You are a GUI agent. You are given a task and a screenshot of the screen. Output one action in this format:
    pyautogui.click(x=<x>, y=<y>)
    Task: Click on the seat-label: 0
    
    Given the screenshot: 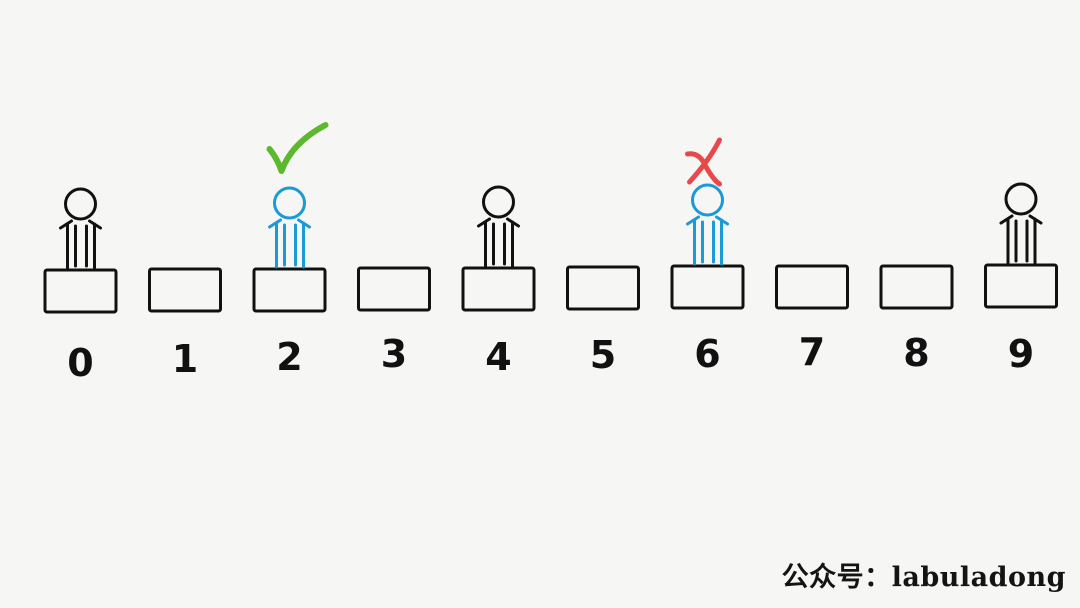 What is the action you would take?
    pyautogui.click(x=80, y=363)
    